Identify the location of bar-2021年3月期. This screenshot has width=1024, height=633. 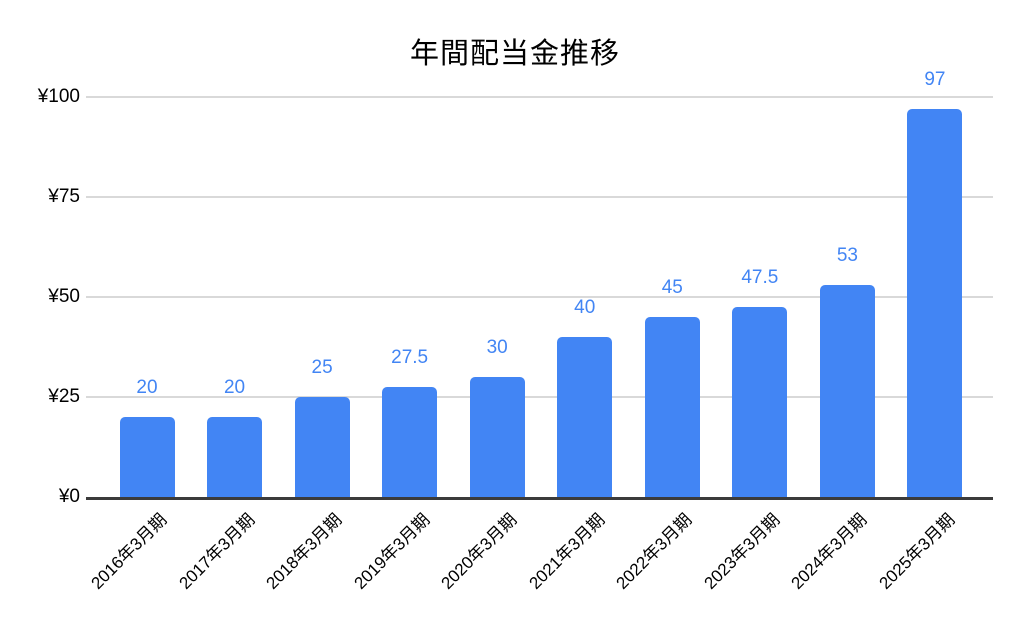
(585, 417).